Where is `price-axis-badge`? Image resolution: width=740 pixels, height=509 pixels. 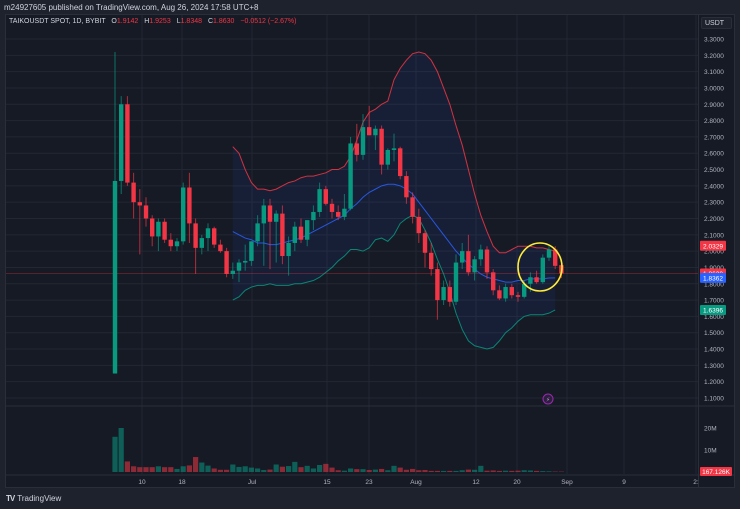
price-axis-badge is located at coordinates (713, 277).